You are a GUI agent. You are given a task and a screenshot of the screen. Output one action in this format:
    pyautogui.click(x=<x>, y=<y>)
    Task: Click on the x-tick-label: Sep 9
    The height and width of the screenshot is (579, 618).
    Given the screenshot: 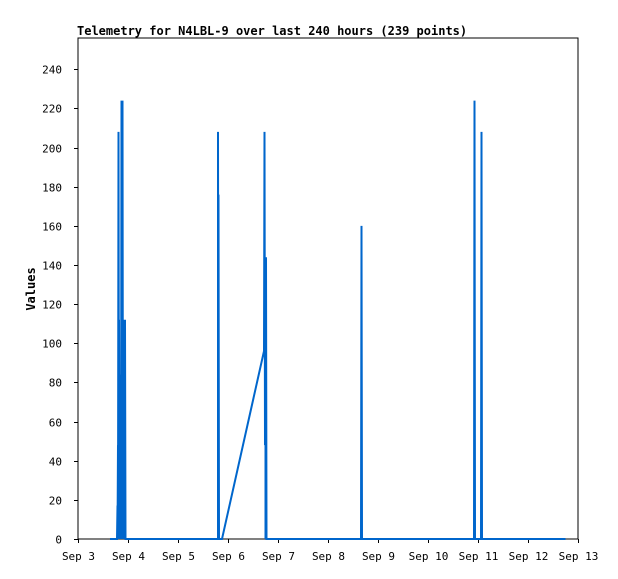 What is the action you would take?
    pyautogui.click(x=378, y=556)
    